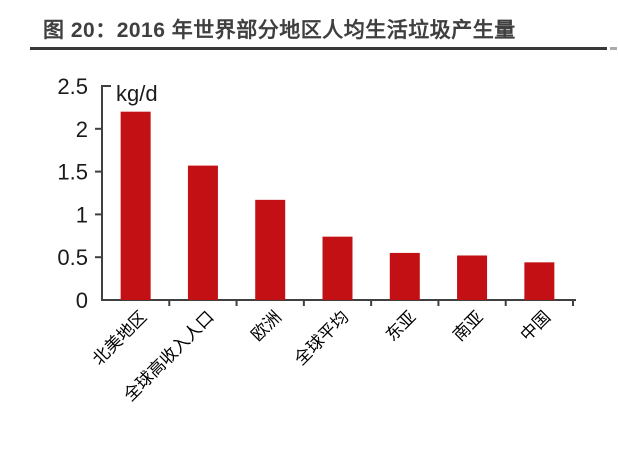  I want to click on x-category-label: 北美地区, so click(120, 338).